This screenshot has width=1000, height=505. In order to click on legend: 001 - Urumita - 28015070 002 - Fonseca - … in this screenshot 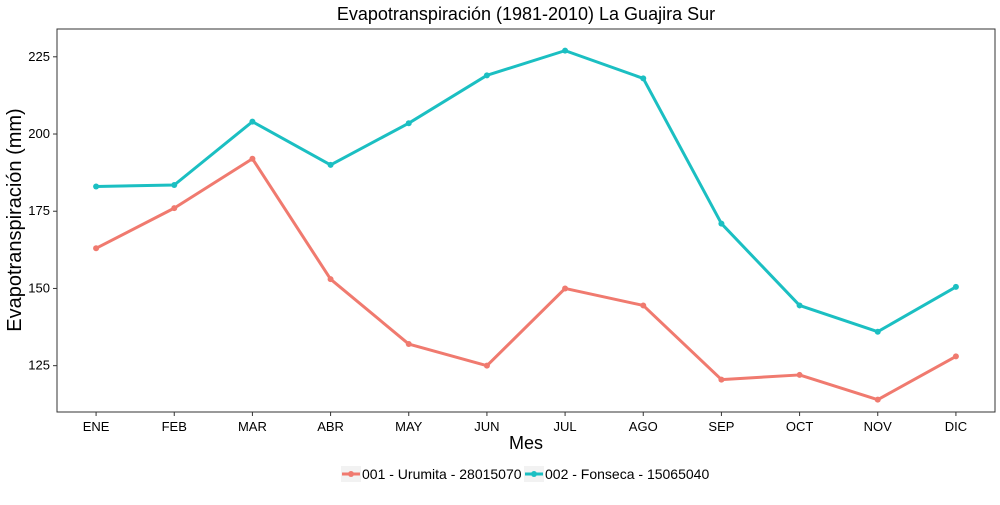, I will do `click(525, 474)`.